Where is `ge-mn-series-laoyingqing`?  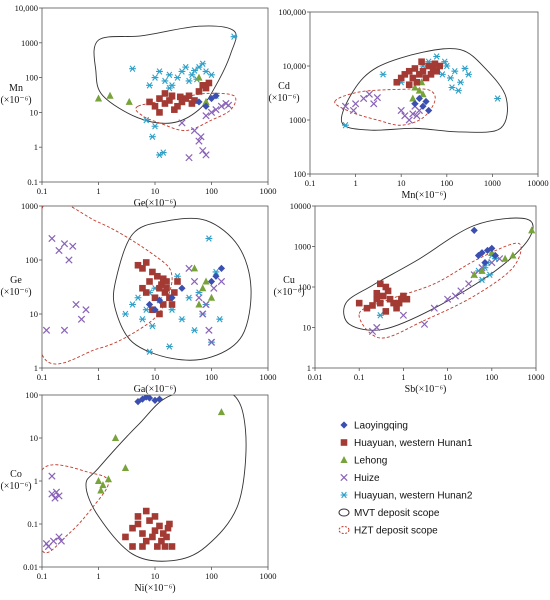 ge-mn-series-laoyingqing is located at coordinates (207, 101).